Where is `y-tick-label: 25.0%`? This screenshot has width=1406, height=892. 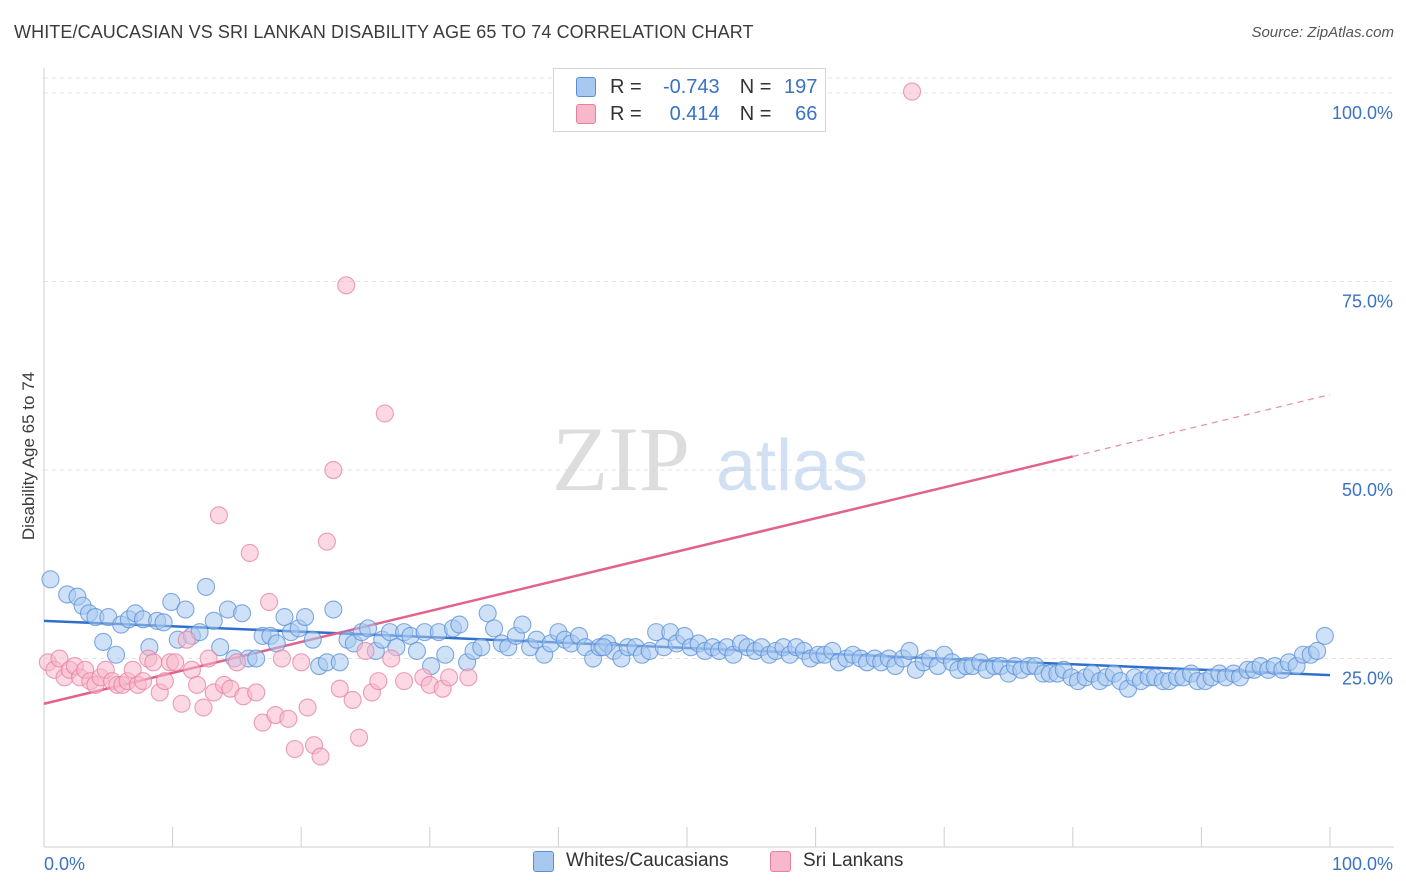
y-tick-label: 25.0% is located at coordinates (1367, 679).